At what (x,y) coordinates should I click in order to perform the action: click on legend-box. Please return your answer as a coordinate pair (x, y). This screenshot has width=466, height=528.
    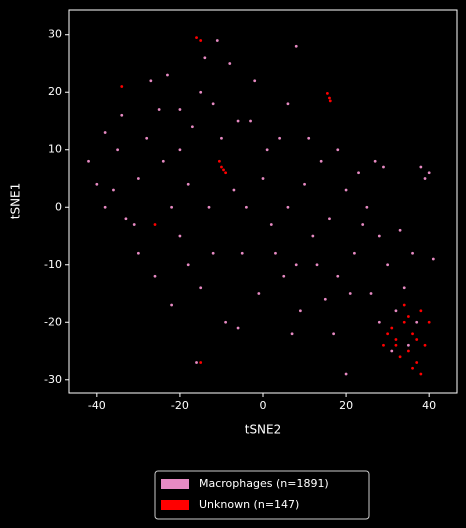
    Looking at the image, I should click on (262, 495).